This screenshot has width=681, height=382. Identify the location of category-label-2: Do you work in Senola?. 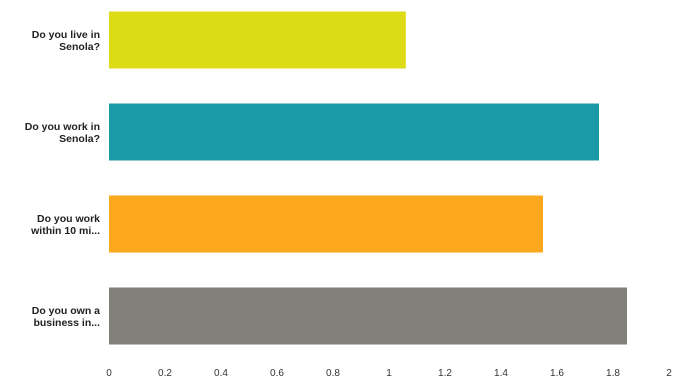
(62, 133).